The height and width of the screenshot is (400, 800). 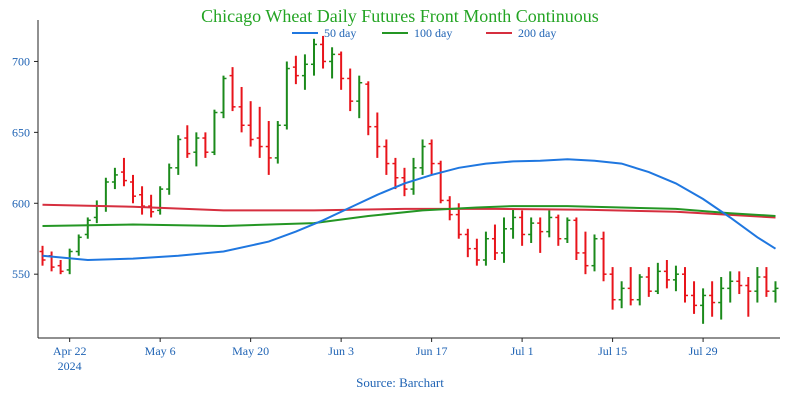 I want to click on y-tick-label: 650, so click(x=21, y=132).